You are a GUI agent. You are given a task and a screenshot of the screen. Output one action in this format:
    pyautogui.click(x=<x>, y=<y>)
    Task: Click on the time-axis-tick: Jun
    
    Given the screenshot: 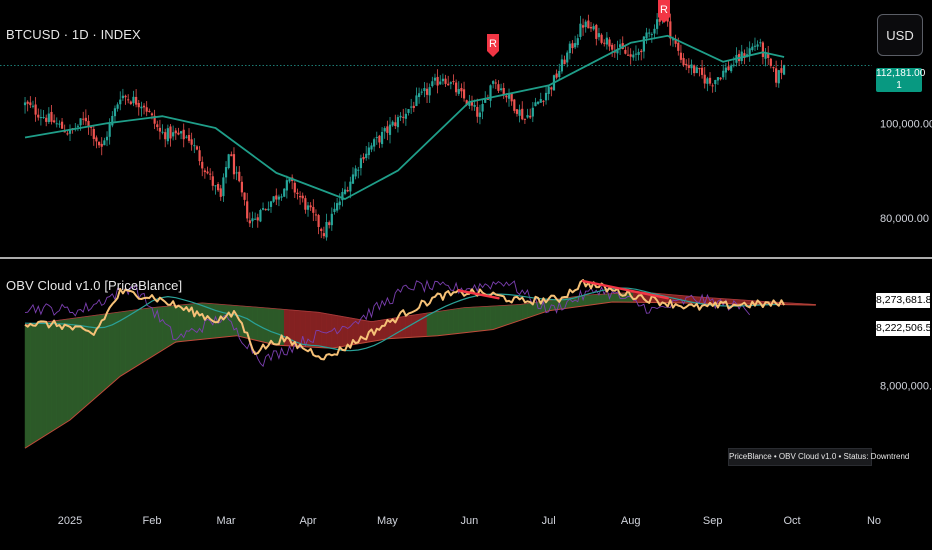 What is the action you would take?
    pyautogui.click(x=469, y=521)
    